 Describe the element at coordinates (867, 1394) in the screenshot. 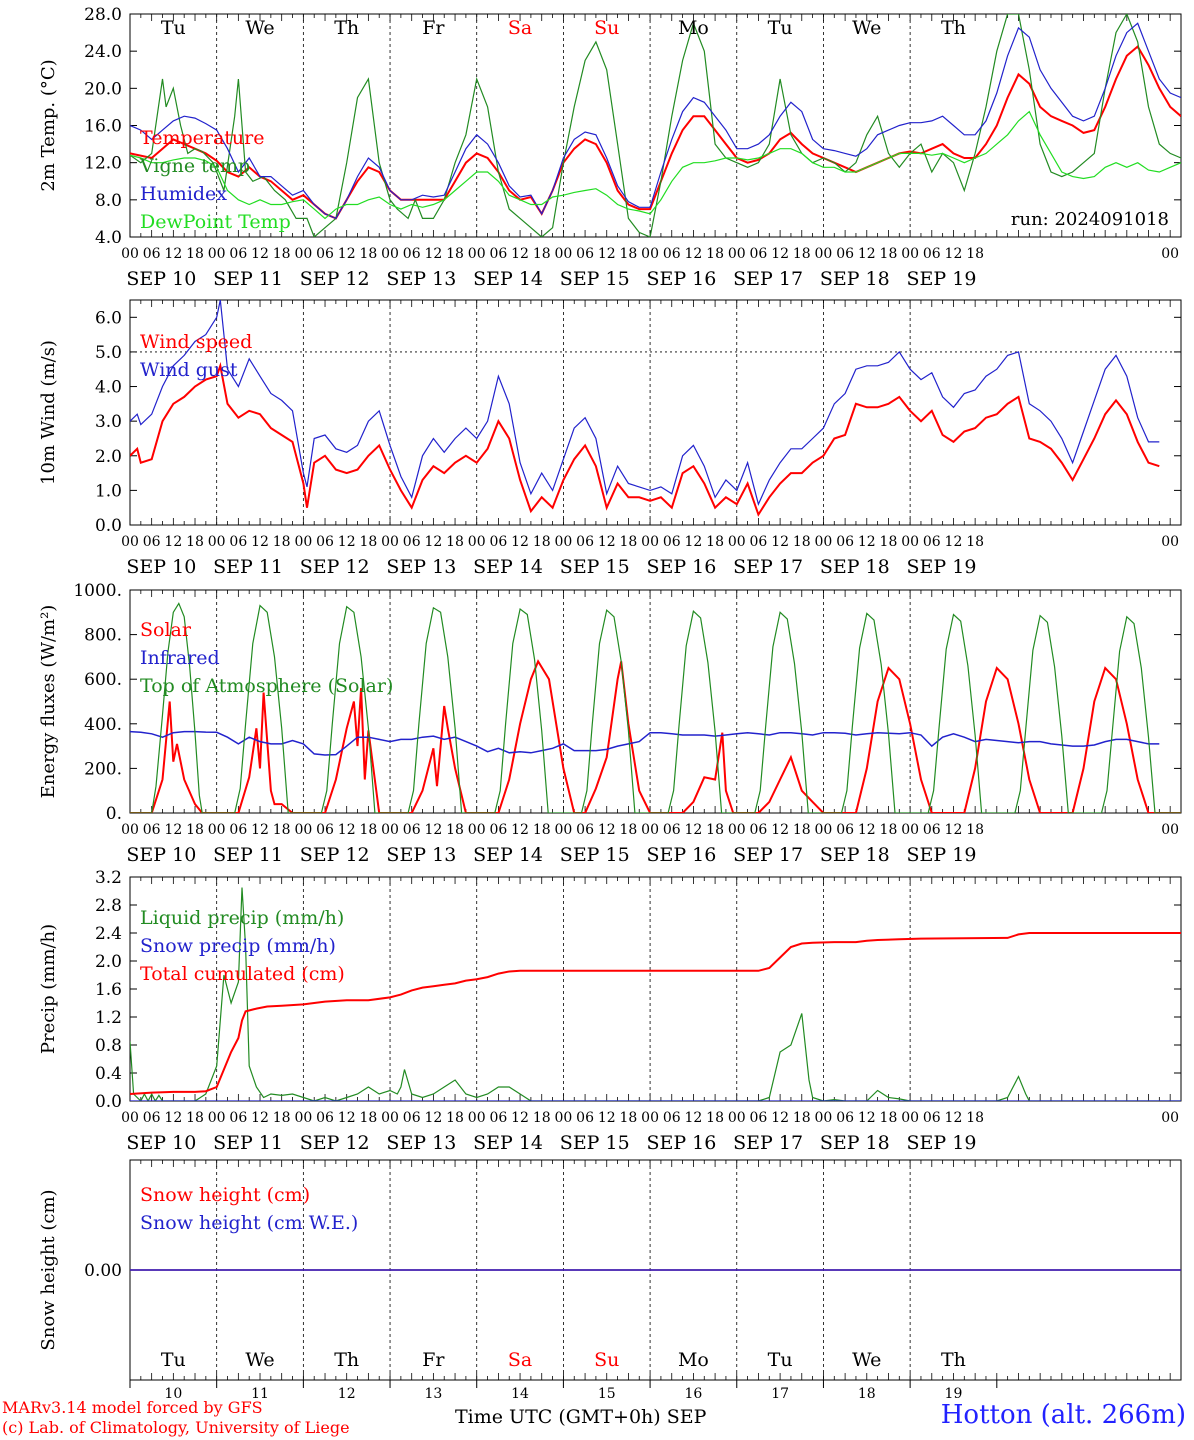

I see `bottom-day-number: 18` at that location.